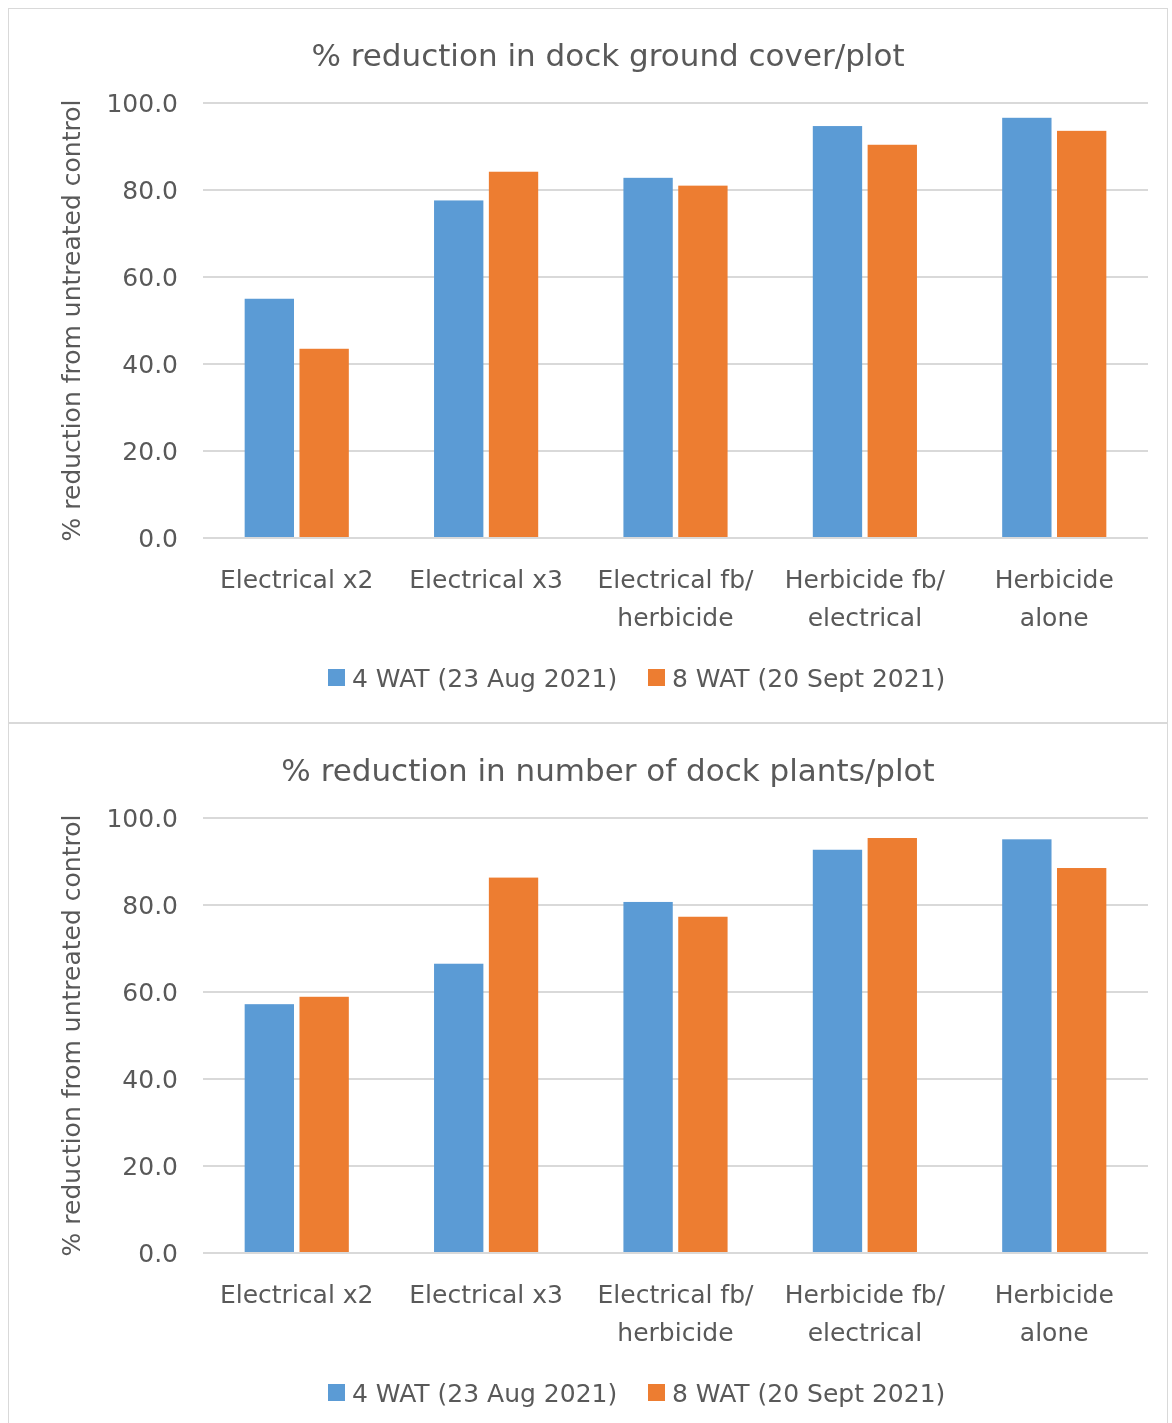  Describe the element at coordinates (608, 55) in the screenshot. I see `chart-title: % reduction in dock ground cover/plot` at that location.